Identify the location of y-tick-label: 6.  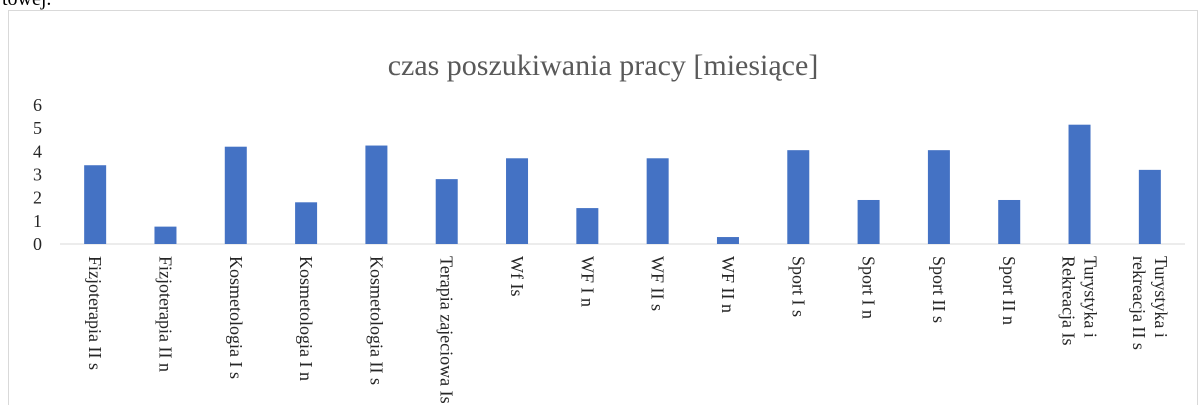
(37, 105).